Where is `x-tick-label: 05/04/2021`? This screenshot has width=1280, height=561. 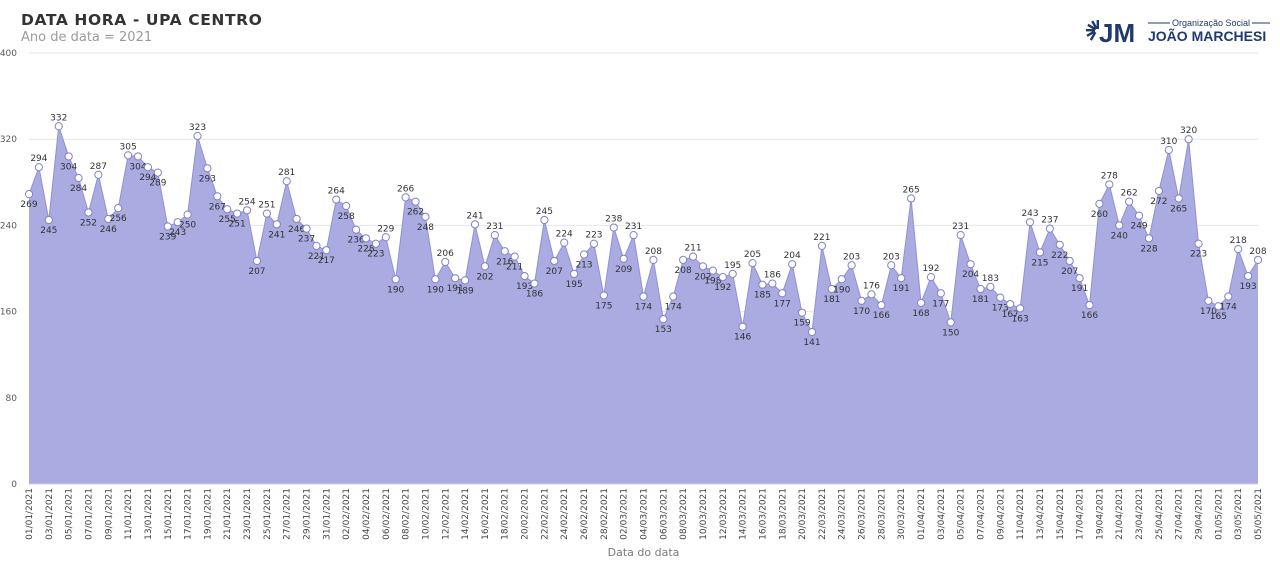 x-tick-label: 05/04/2021 is located at coordinates (962, 514).